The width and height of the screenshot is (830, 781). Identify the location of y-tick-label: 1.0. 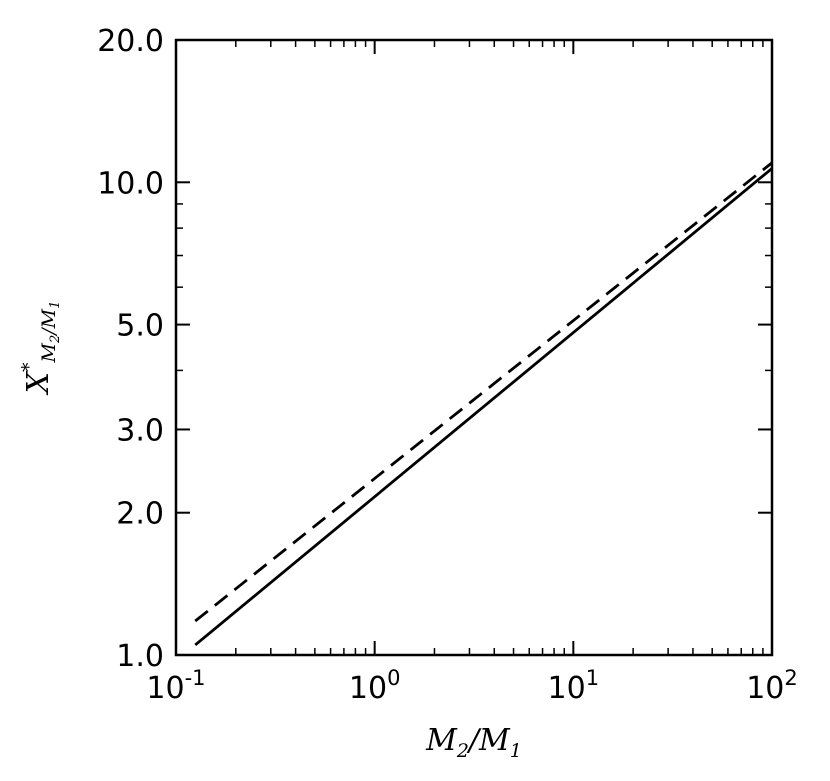
(140, 656).